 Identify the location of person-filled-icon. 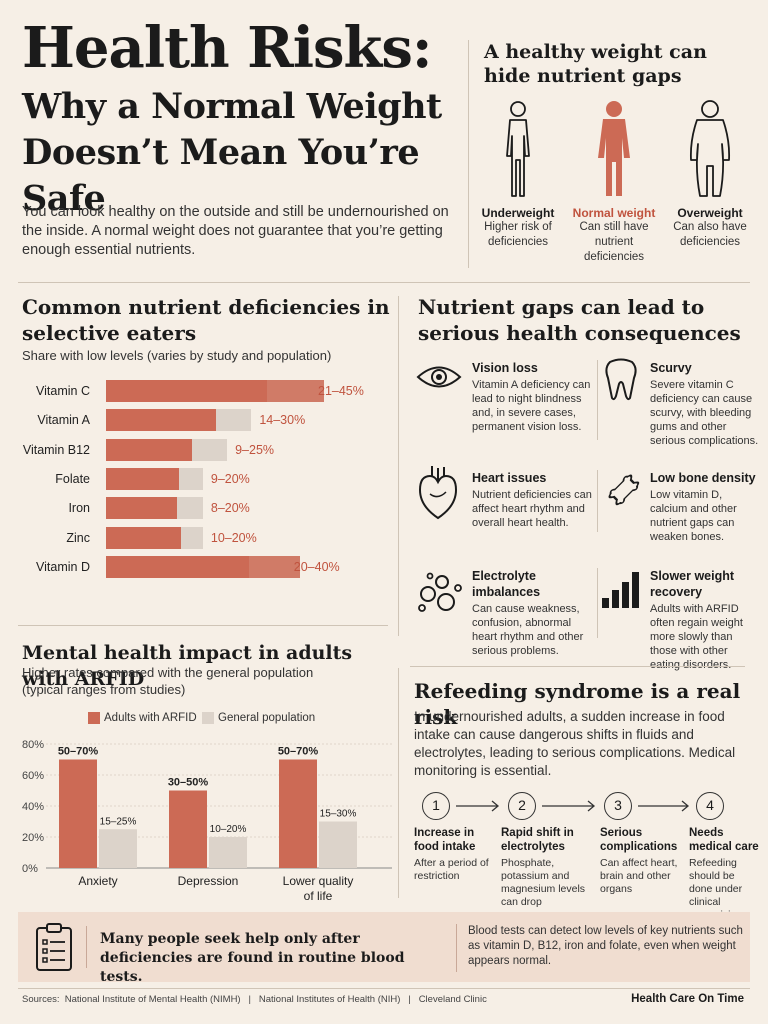
(614, 148).